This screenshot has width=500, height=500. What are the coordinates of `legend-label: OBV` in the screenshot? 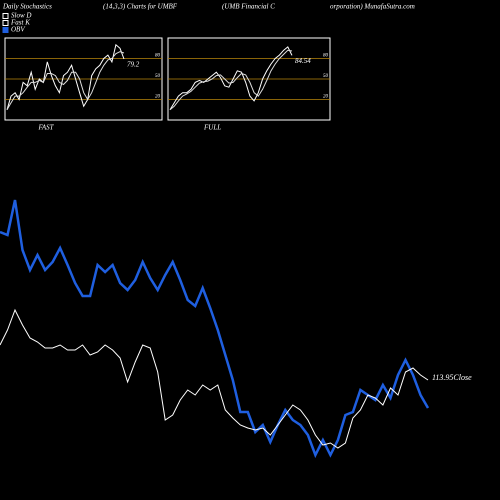 It's located at (18, 30).